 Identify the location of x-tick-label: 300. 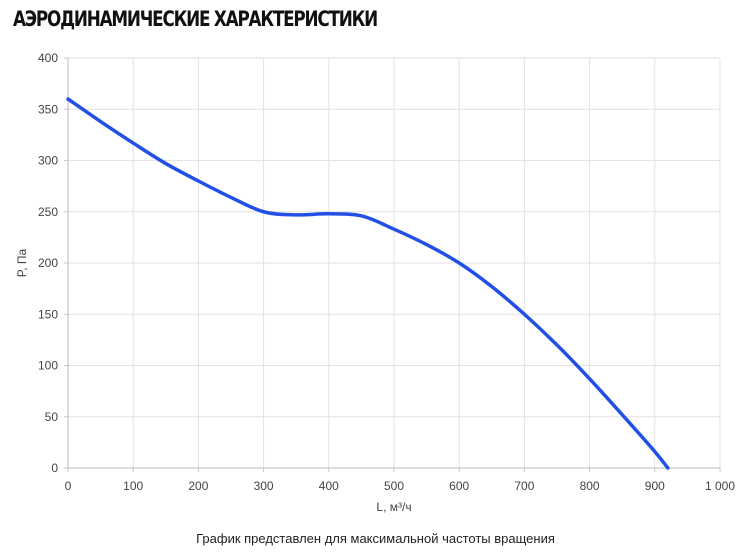
(264, 486).